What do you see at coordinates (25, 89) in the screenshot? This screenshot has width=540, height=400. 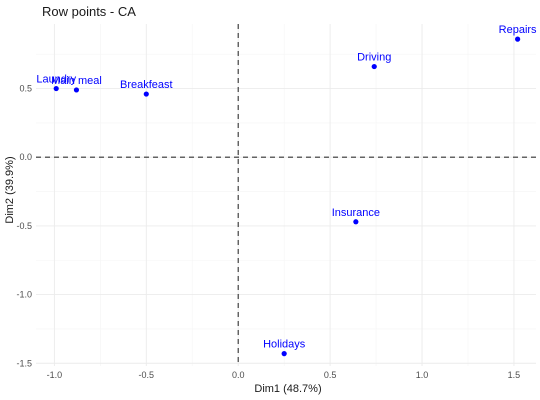 I see `y-tick-label: 0.5` at bounding box center [25, 89].